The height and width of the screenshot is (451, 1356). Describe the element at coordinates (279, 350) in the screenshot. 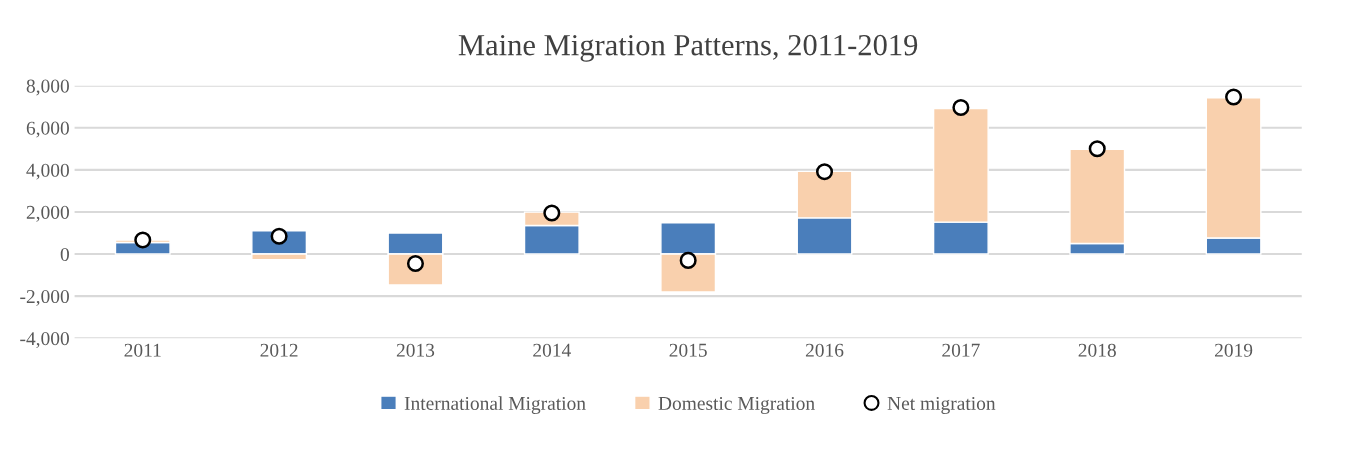

I see `x-tick-label: 2012` at that location.